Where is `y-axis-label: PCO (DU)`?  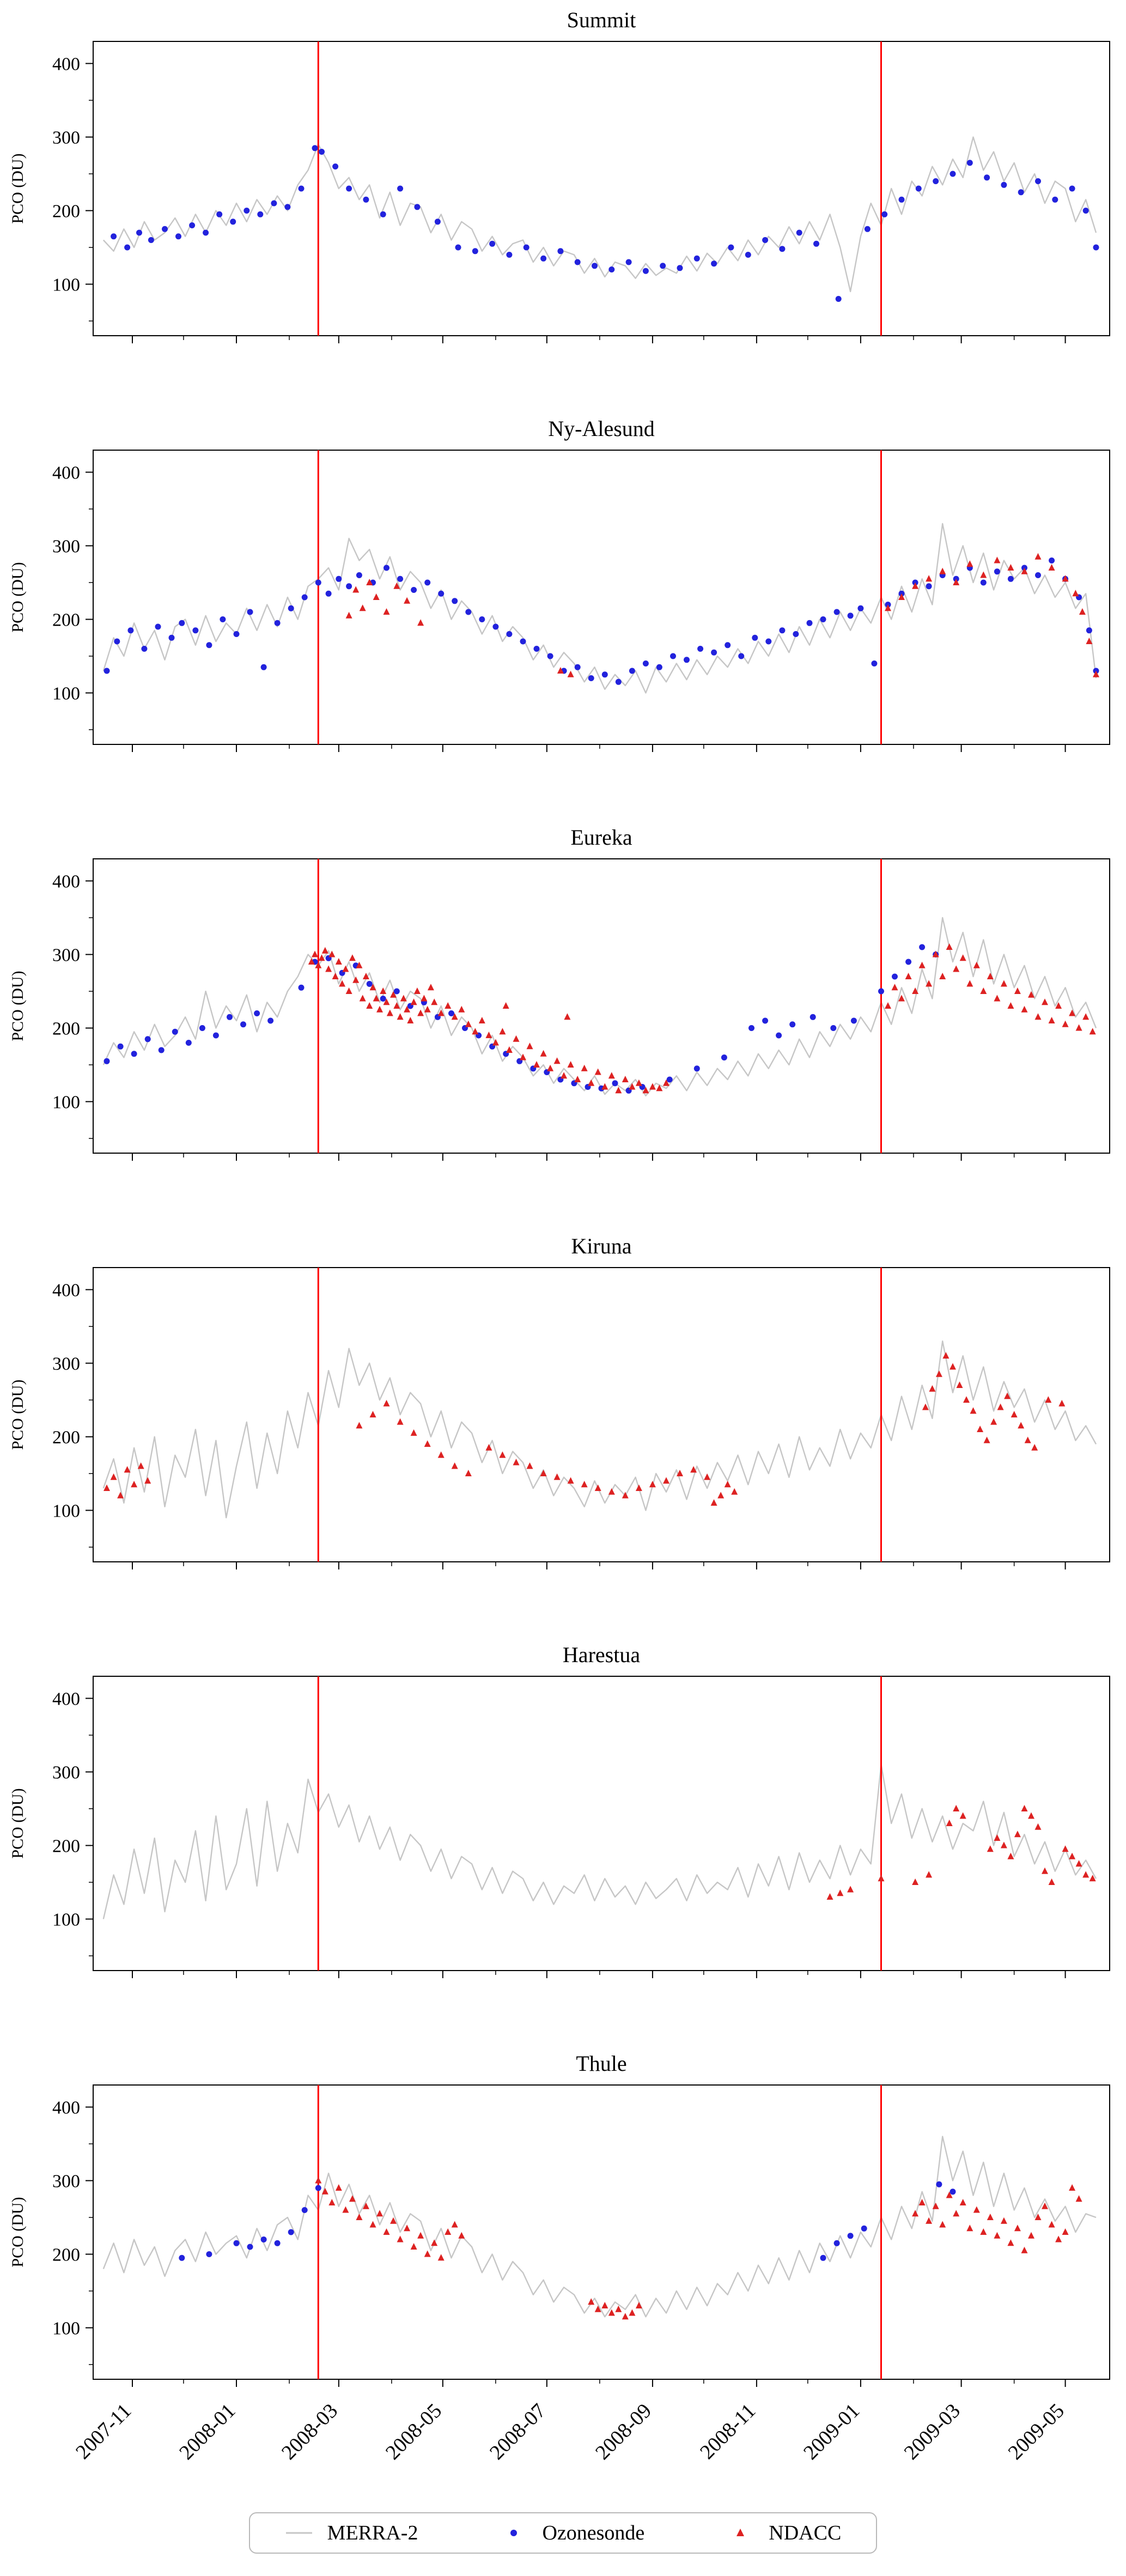
y-axis-label: PCO (DU) is located at coordinates (18, 1006).